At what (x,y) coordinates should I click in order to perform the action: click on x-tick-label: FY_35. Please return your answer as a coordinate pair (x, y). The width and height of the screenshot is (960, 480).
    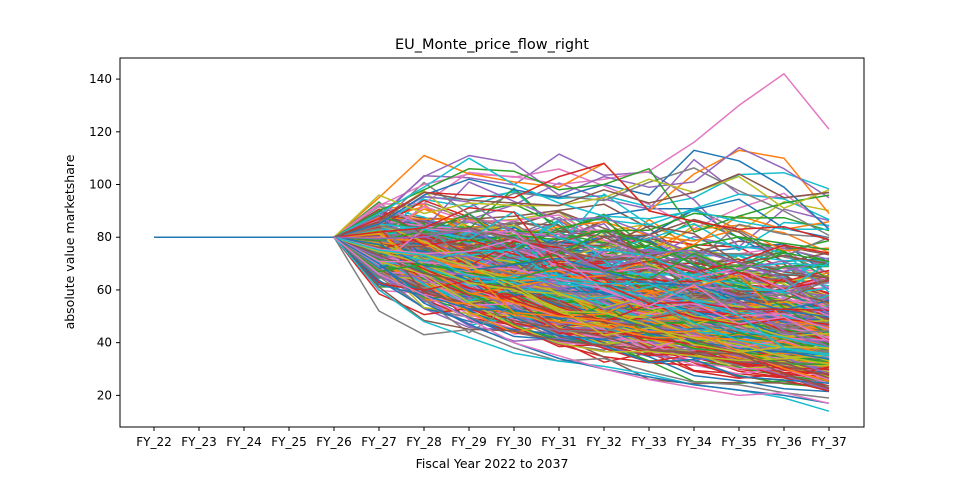
    Looking at the image, I should click on (739, 442).